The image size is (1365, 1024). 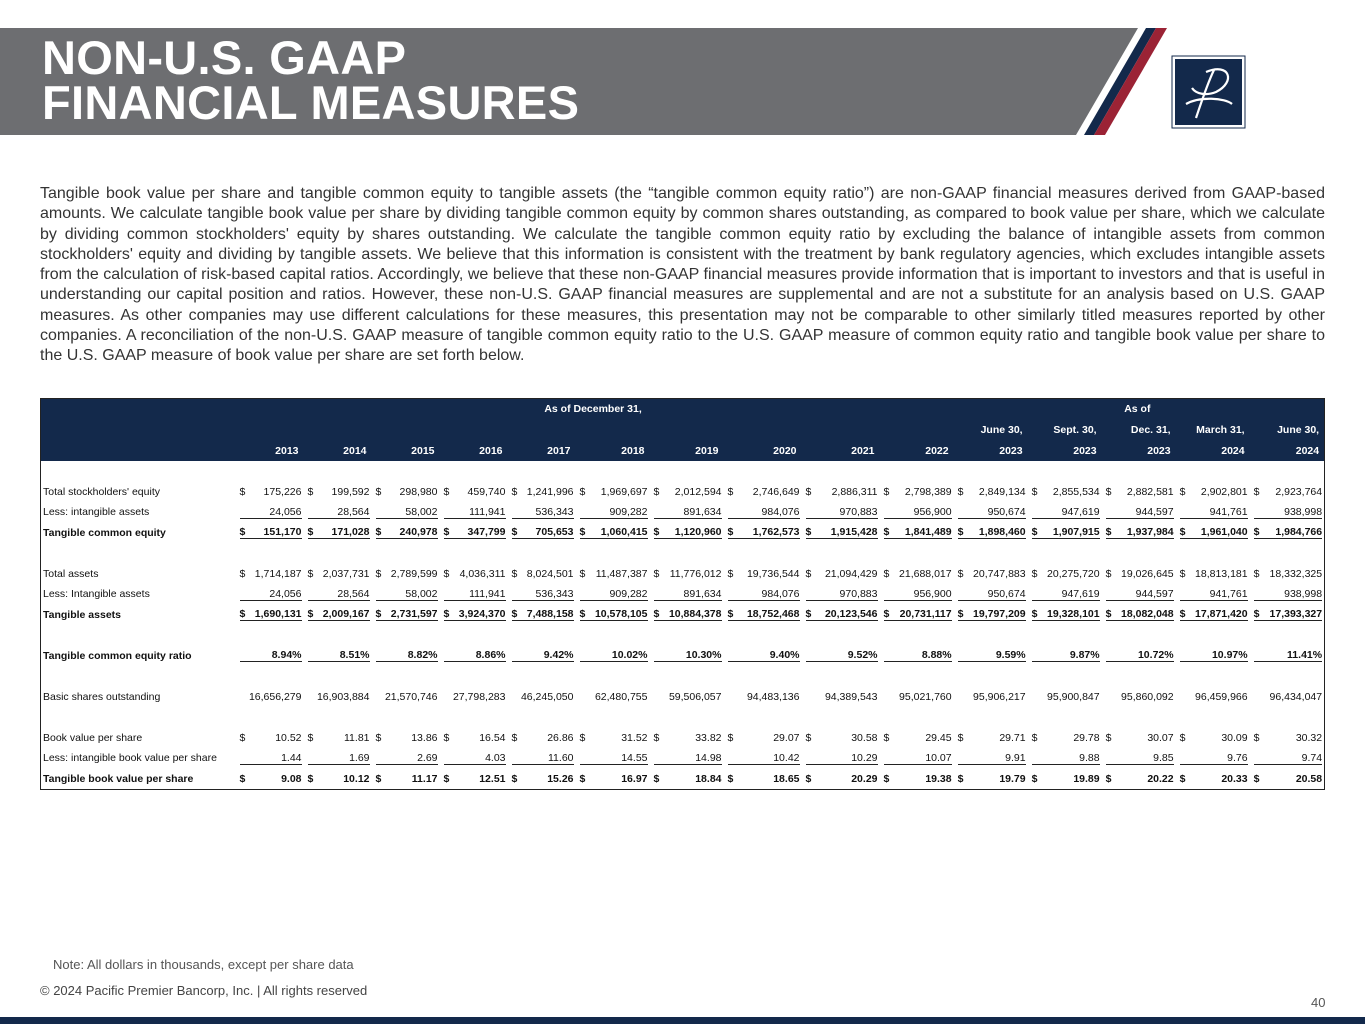 I want to click on value-cell: 9.42%, so click(x=542, y=656).